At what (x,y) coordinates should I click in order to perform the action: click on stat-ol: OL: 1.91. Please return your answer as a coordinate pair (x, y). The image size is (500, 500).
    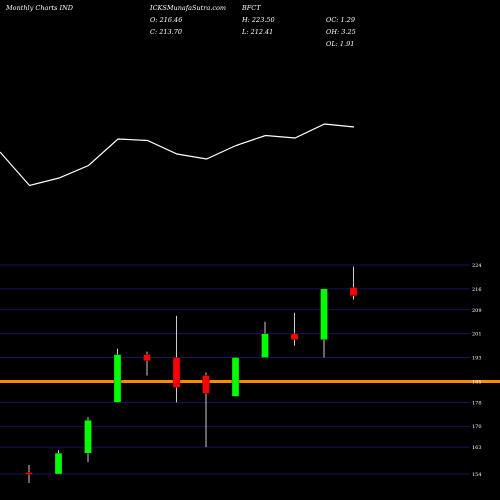
    Looking at the image, I should click on (340, 44).